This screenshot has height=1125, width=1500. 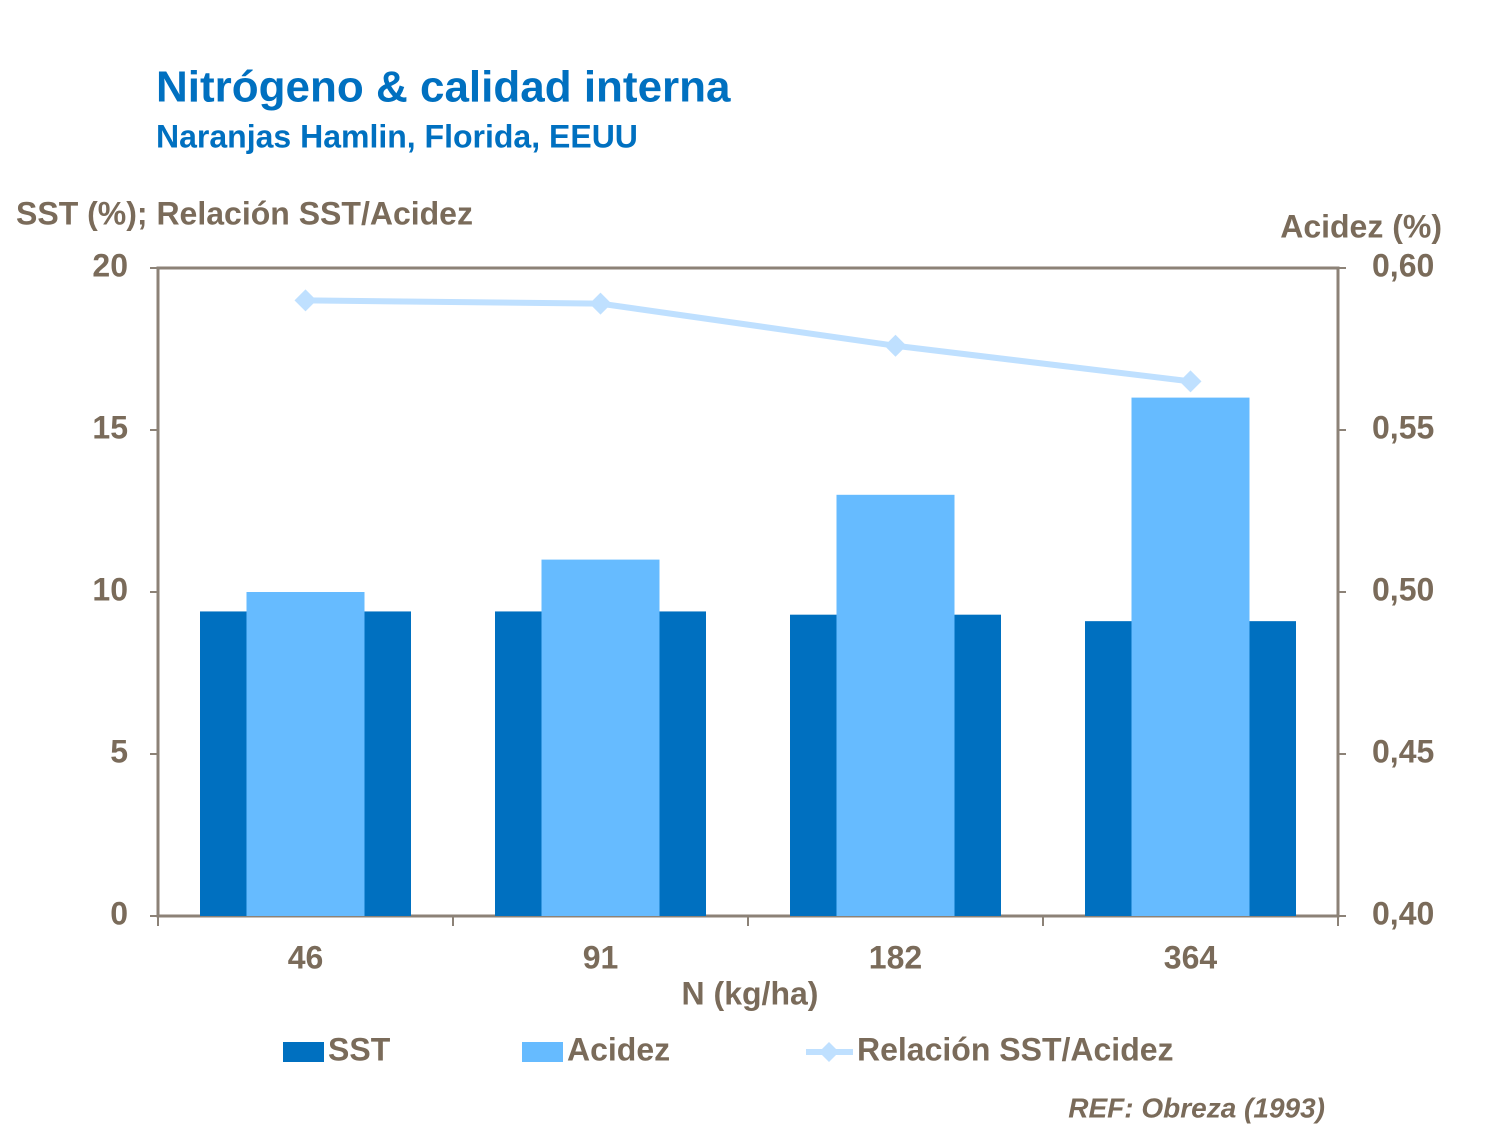 I want to click on y-tick-label: 10, so click(x=110, y=589).